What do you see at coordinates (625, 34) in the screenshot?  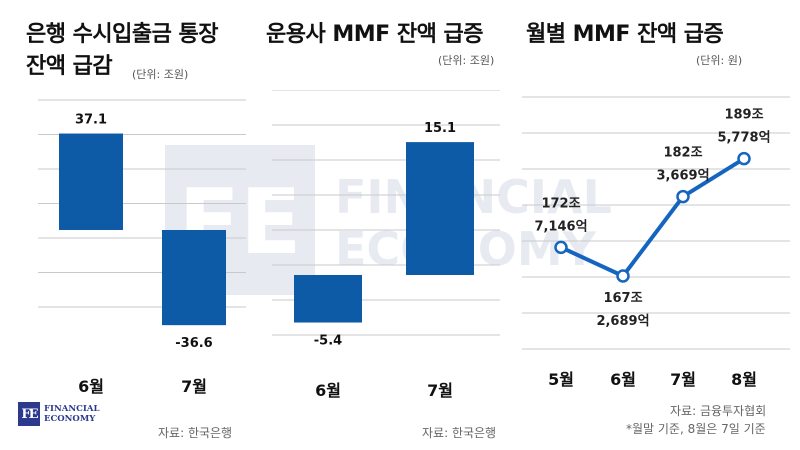 I see `chart-title-right: 월별 MMF 잔액 급증` at bounding box center [625, 34].